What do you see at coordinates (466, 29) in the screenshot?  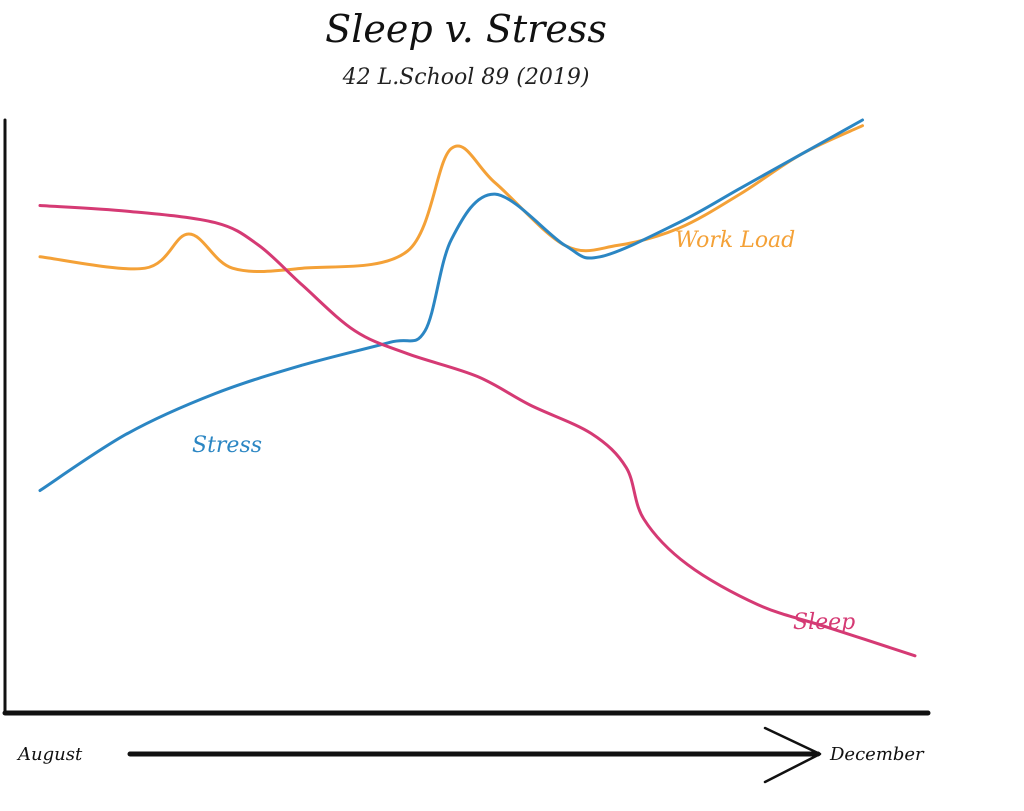 I see `chart-title: Sleep v. Stress` at bounding box center [466, 29].